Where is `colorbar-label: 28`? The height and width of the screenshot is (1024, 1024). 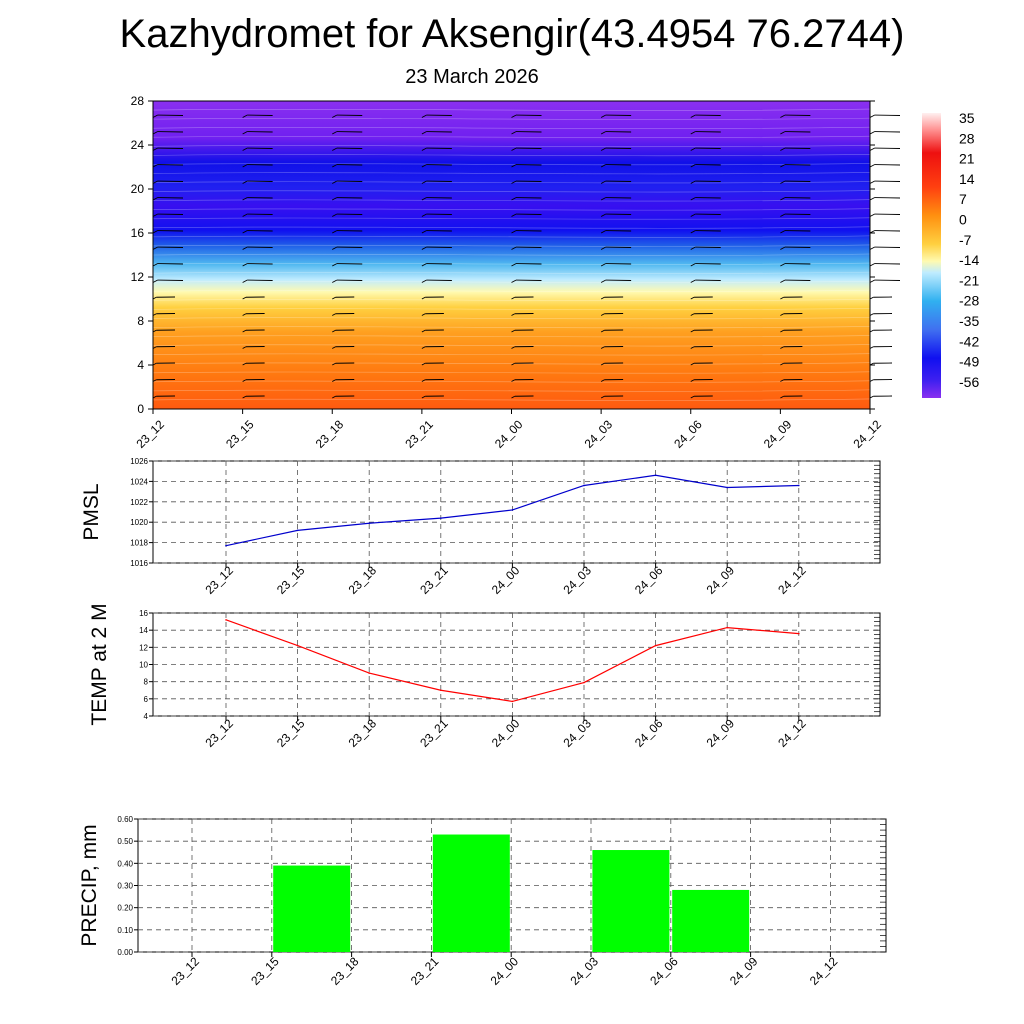 colorbar-label: 28 is located at coordinates (967, 138).